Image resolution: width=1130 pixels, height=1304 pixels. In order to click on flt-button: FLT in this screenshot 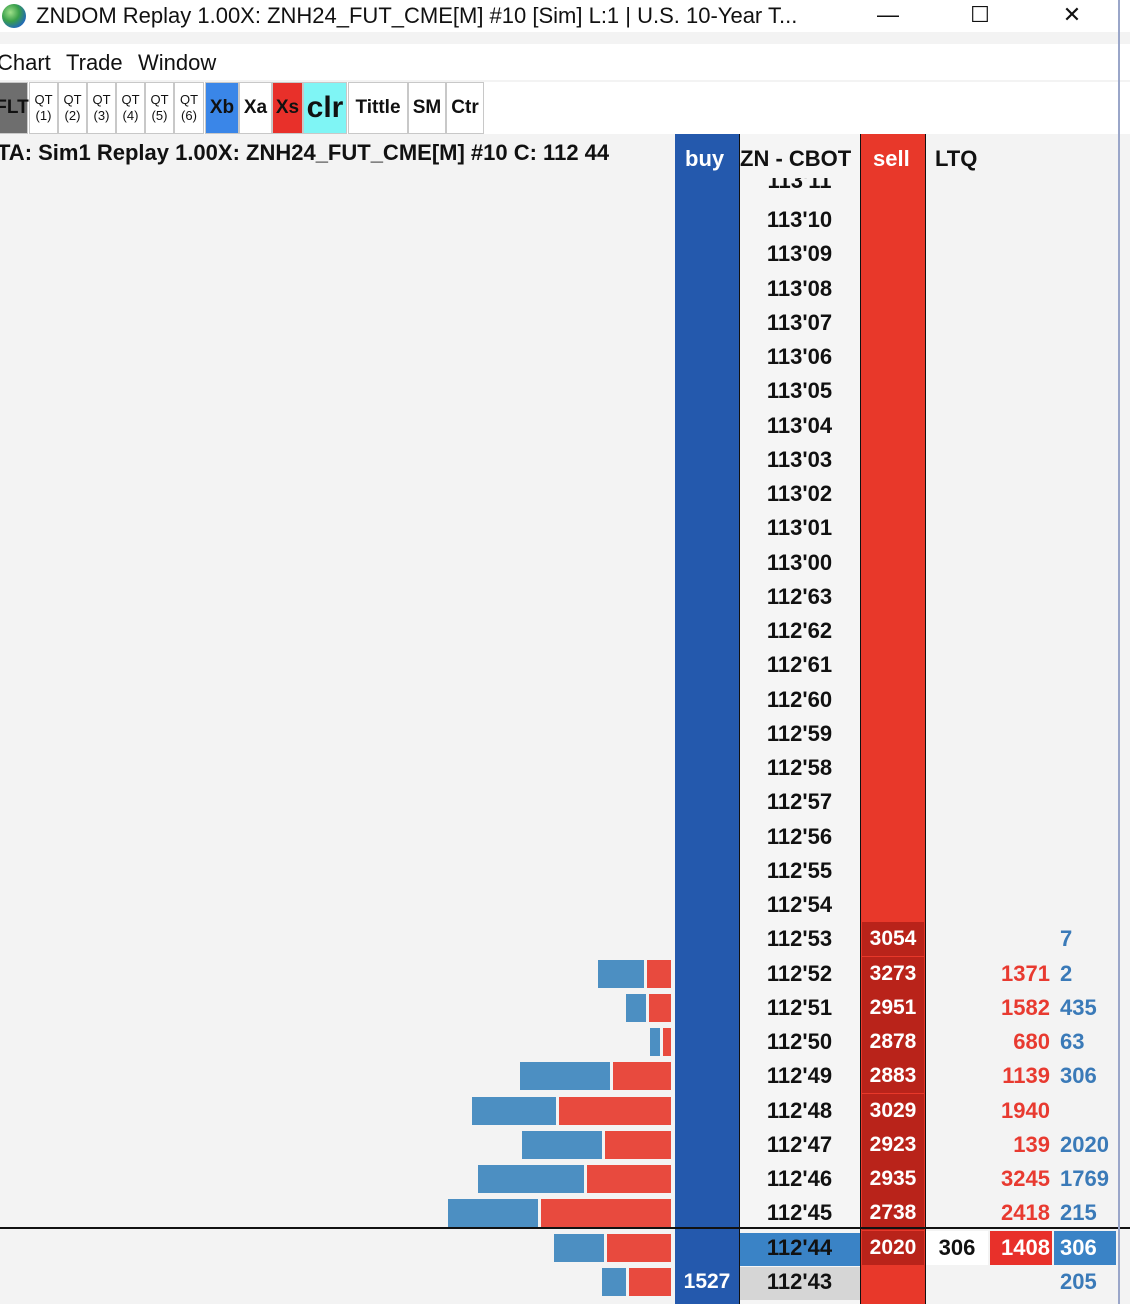, I will do `click(14, 108)`.